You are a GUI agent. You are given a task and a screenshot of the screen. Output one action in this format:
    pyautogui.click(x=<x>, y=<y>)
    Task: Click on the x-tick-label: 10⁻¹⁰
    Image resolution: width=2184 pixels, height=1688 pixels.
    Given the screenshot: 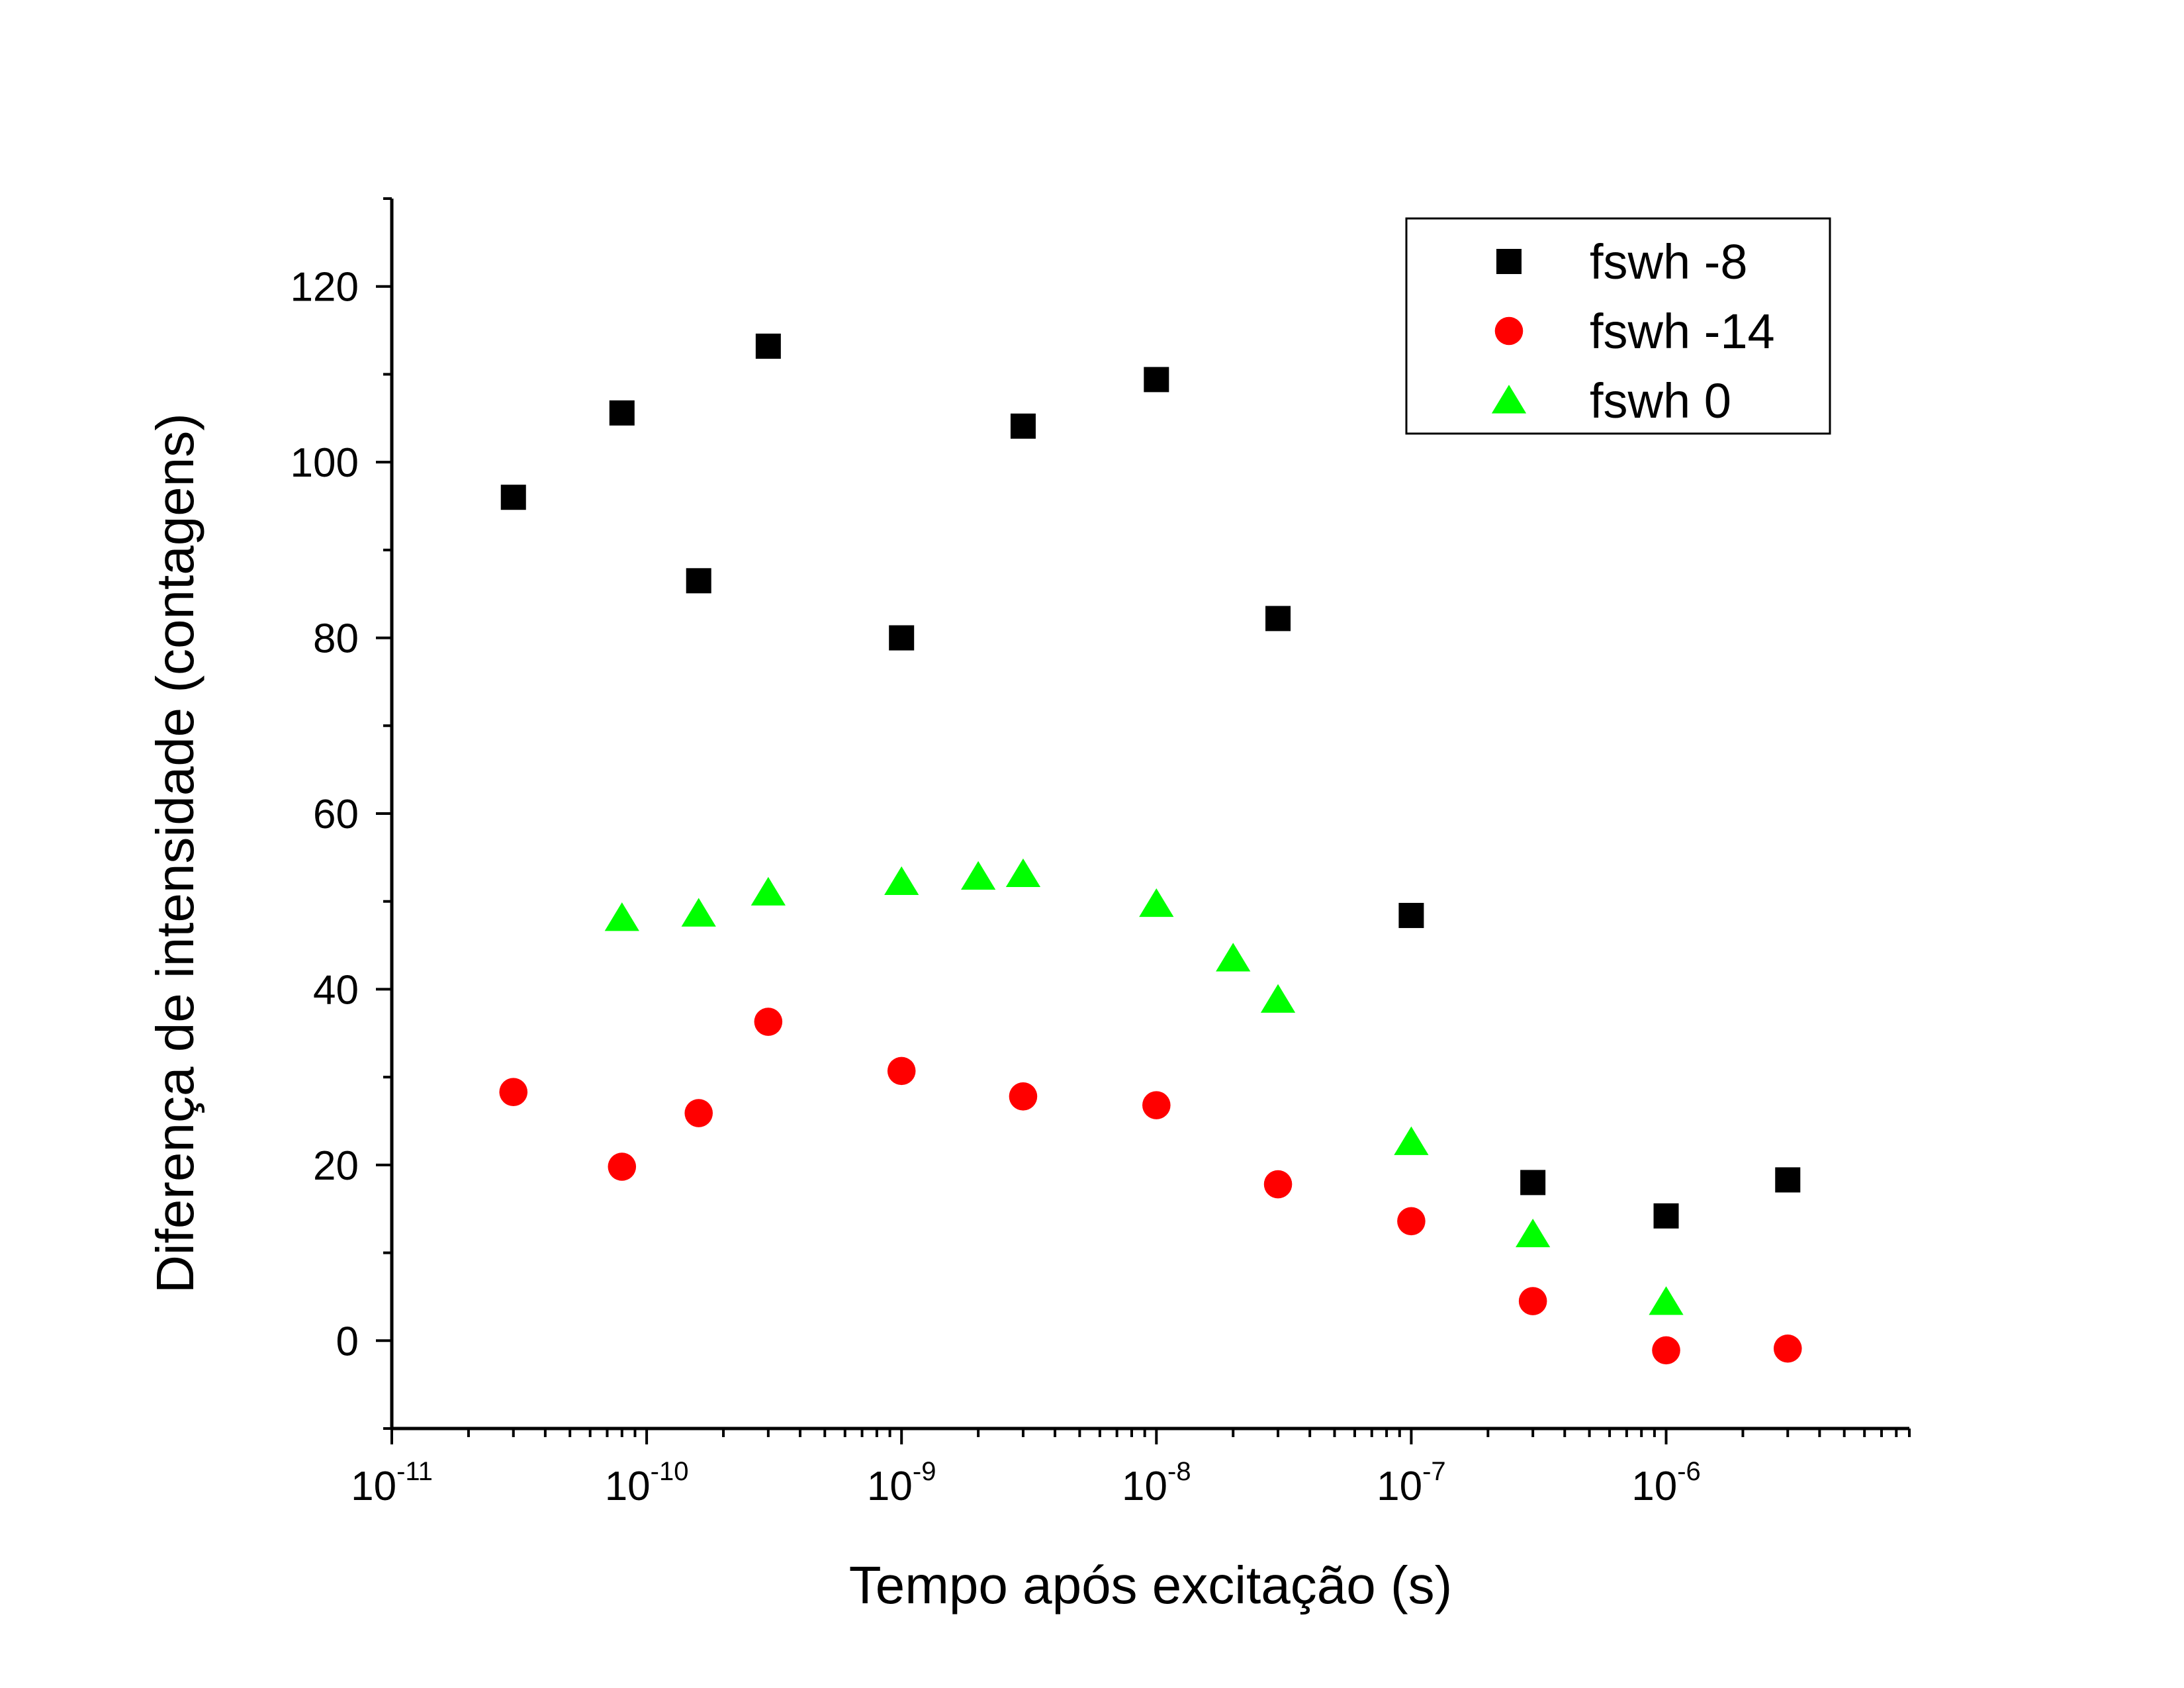 What is the action you would take?
    pyautogui.click(x=647, y=1483)
    